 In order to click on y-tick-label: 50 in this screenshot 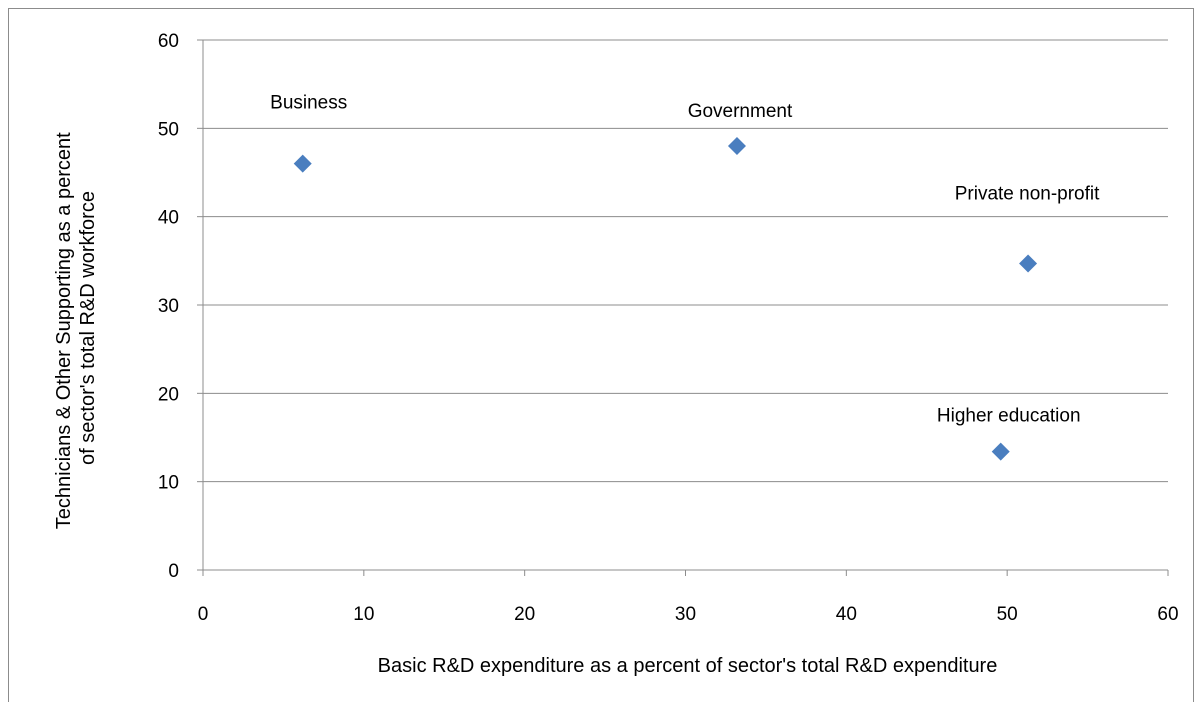, I will do `click(168, 129)`.